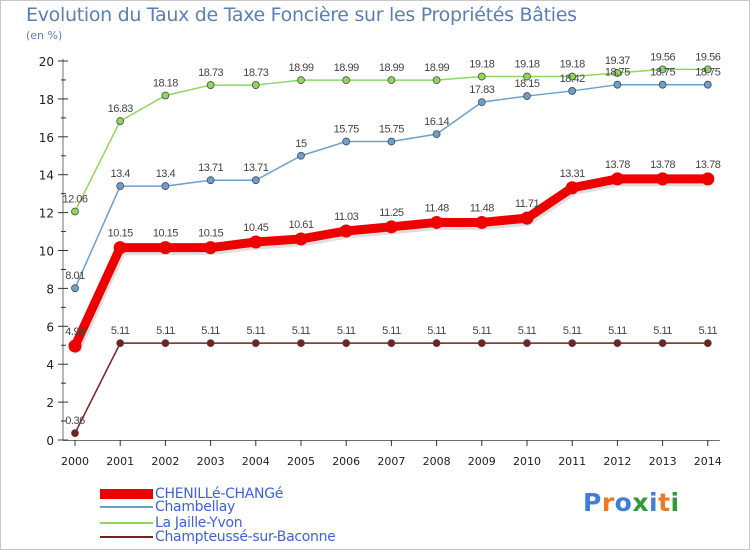 This screenshot has height=550, width=750. What do you see at coordinates (346, 68) in the screenshot?
I see `data-label: 18.99` at bounding box center [346, 68].